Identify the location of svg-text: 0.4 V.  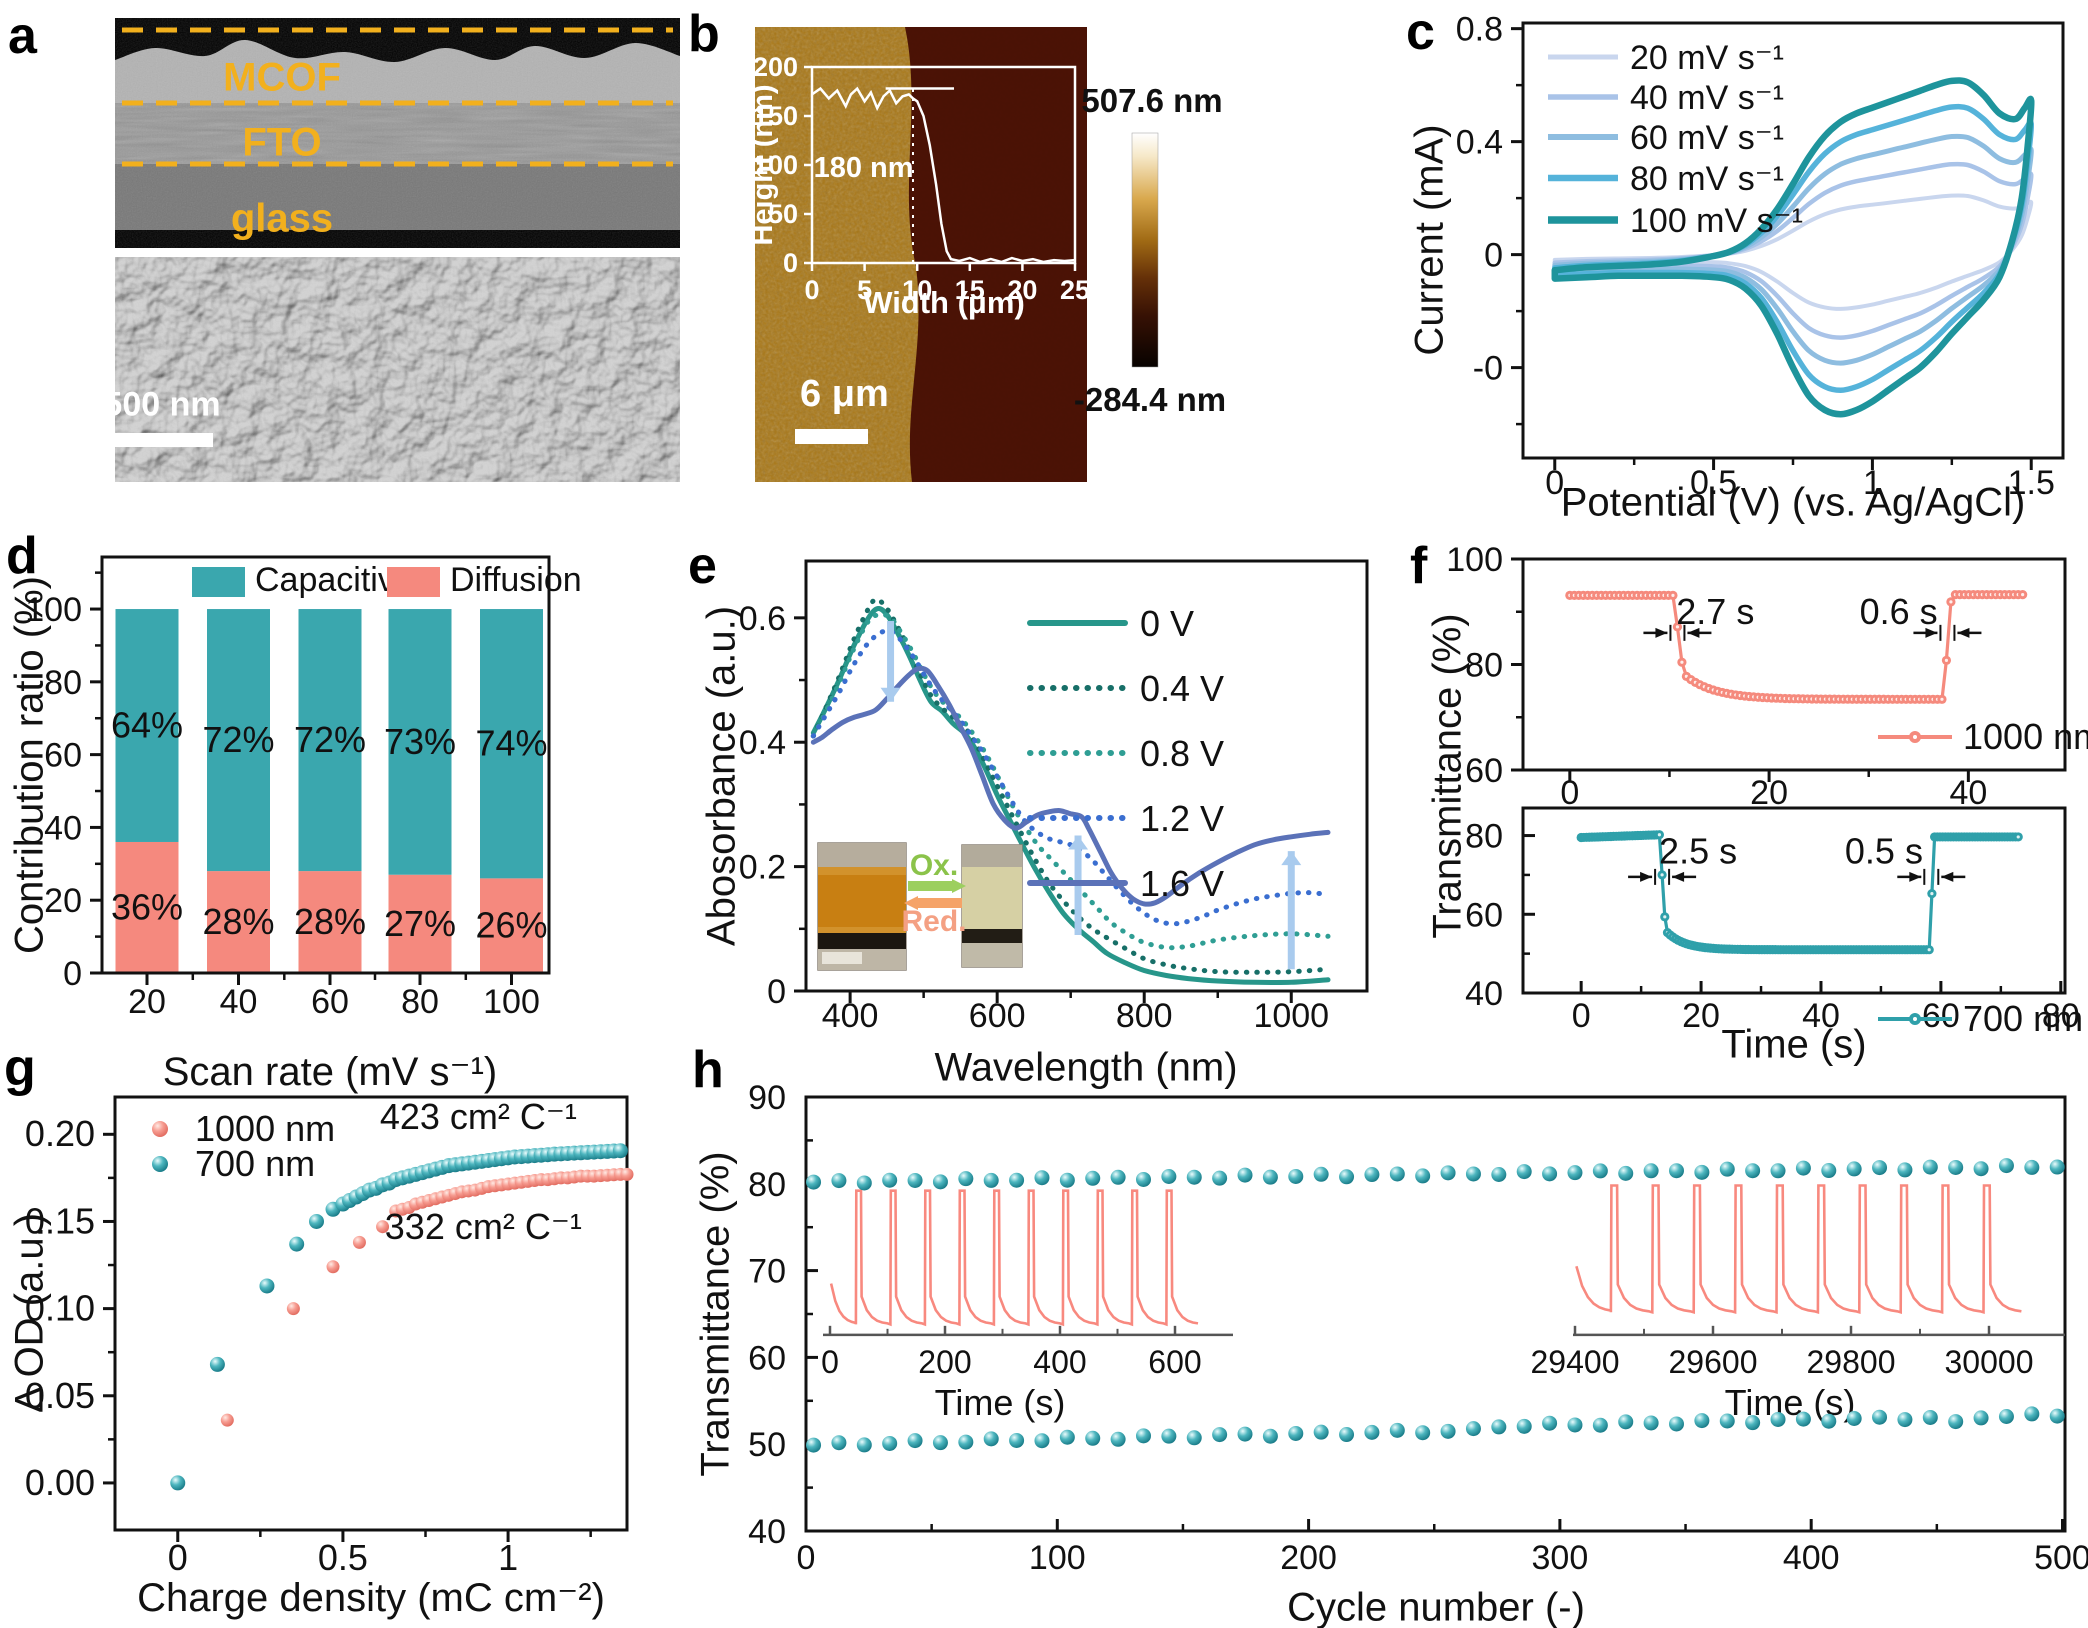
(1182, 688).